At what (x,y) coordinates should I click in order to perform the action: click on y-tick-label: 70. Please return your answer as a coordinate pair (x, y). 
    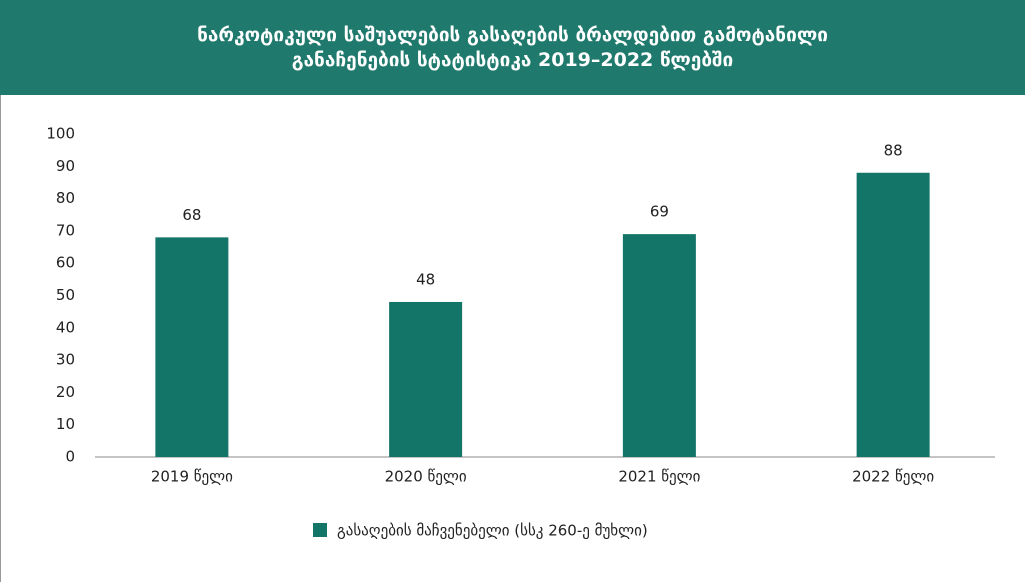
    Looking at the image, I should click on (65, 230).